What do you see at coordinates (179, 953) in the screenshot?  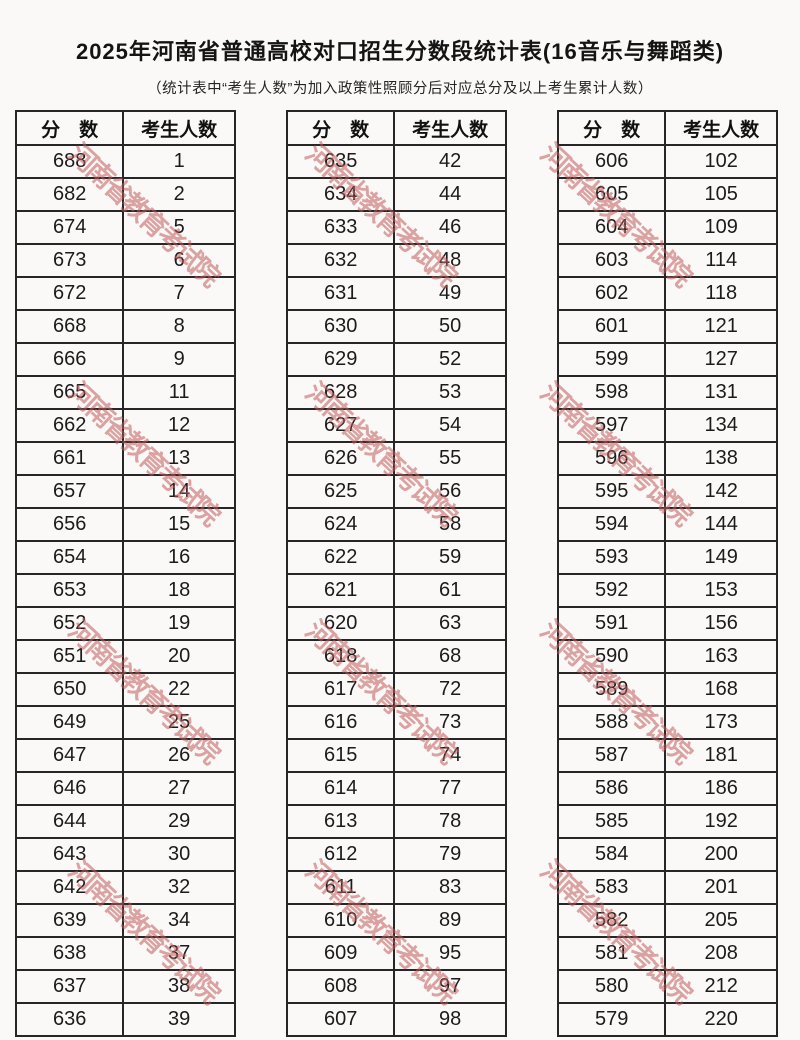 I see `count-cell: 37` at bounding box center [179, 953].